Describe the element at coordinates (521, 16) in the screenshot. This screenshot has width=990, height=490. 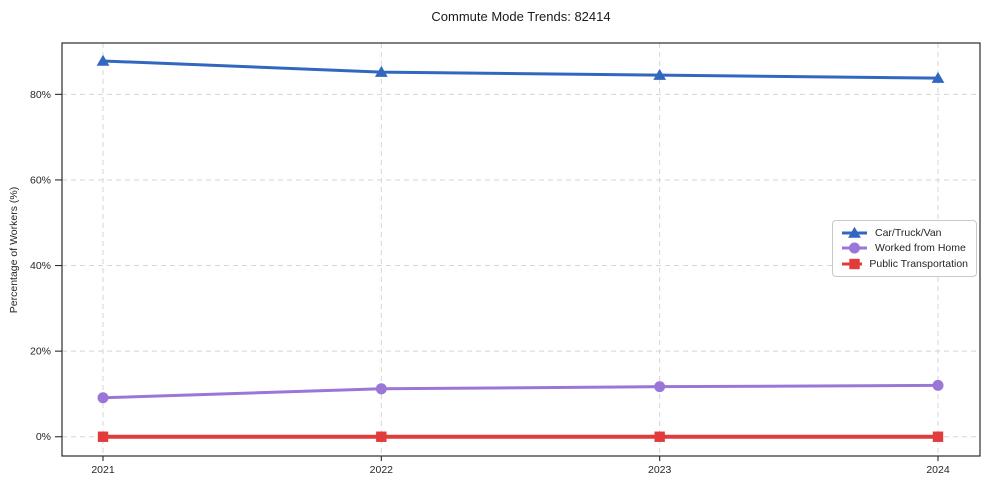
I see `chart-title: Commute Mode Trends: 82414` at that location.